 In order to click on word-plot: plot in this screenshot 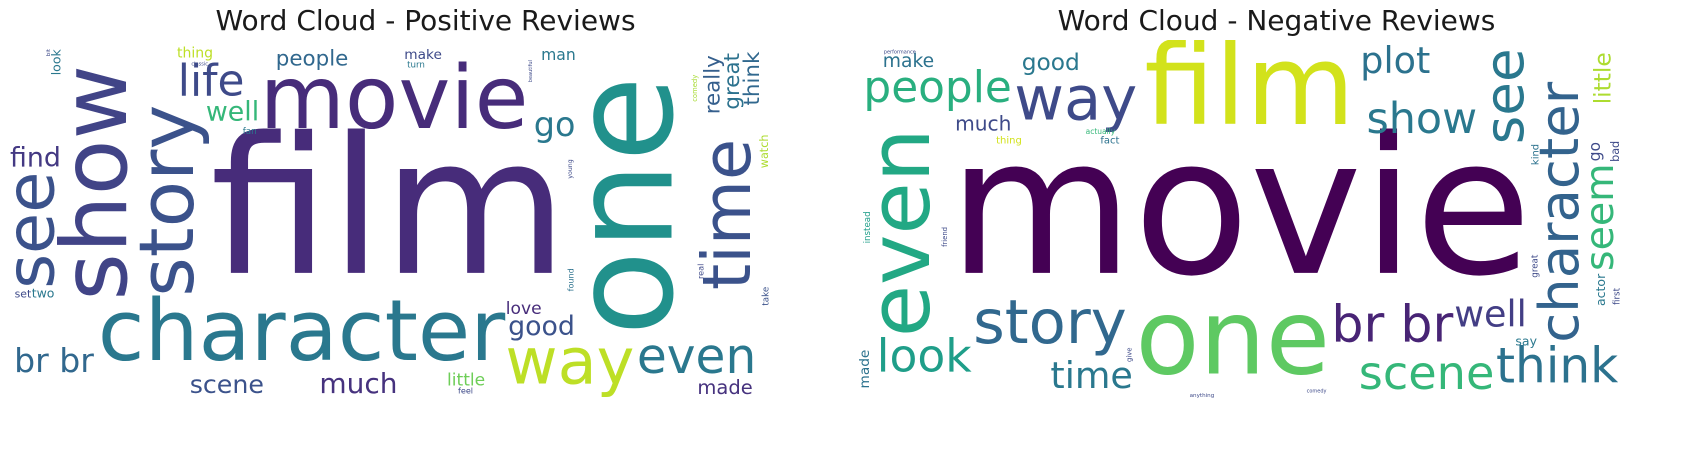, I will do `click(1395, 61)`.